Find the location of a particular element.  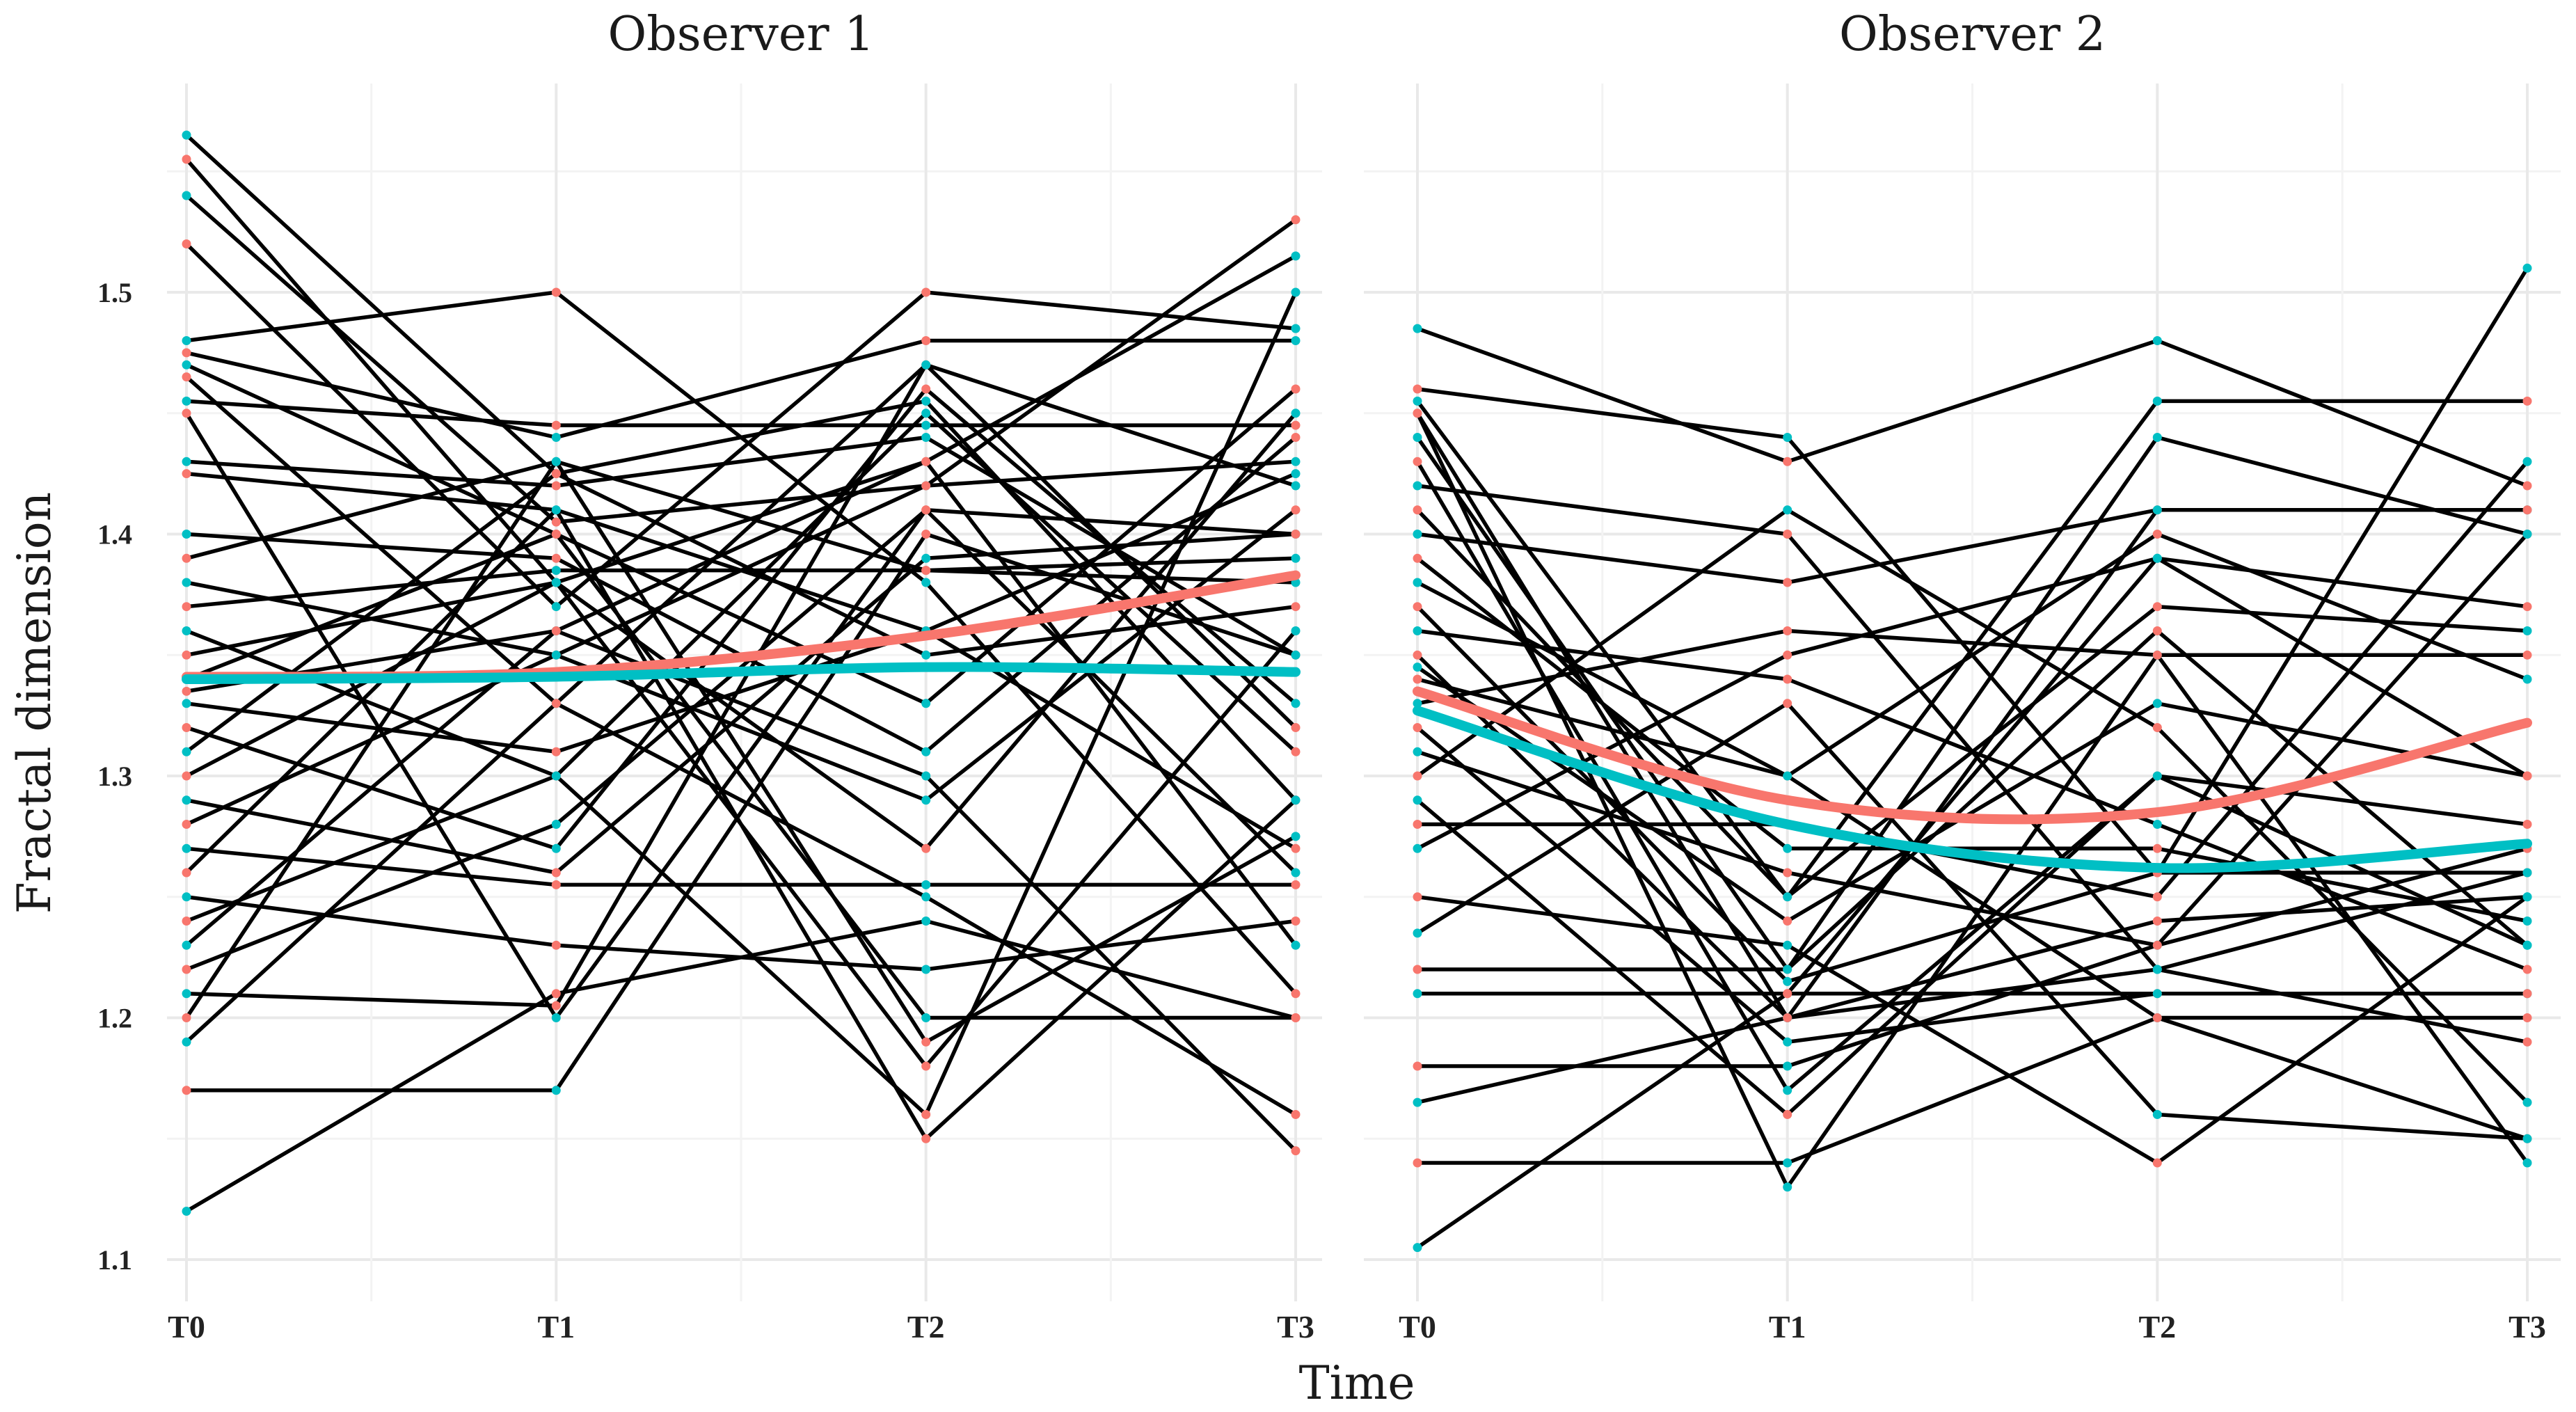

subject-line-s30 is located at coordinates (1972, 1090).